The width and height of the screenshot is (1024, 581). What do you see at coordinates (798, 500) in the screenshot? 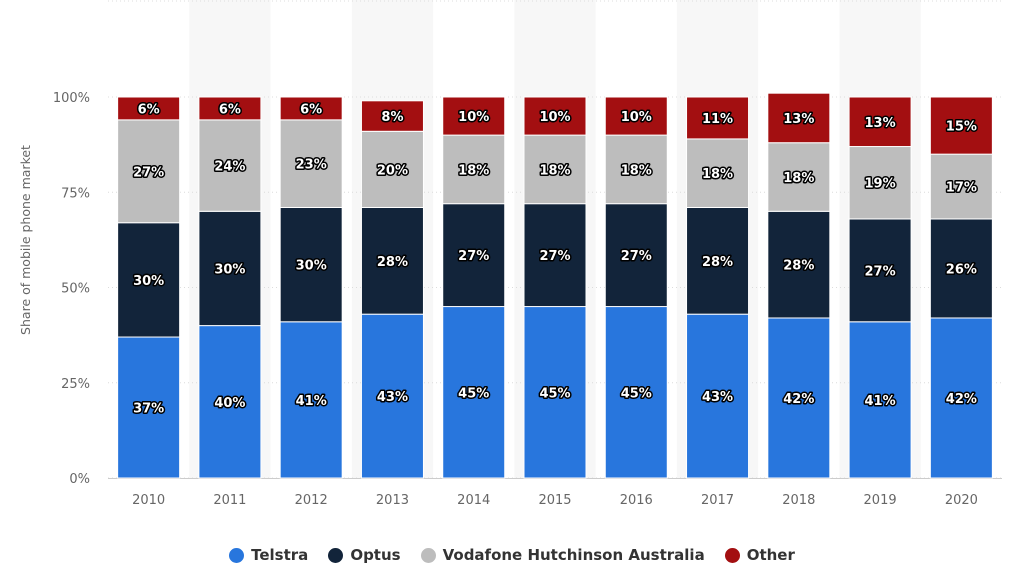
I see `x-tick-label: 2018` at bounding box center [798, 500].